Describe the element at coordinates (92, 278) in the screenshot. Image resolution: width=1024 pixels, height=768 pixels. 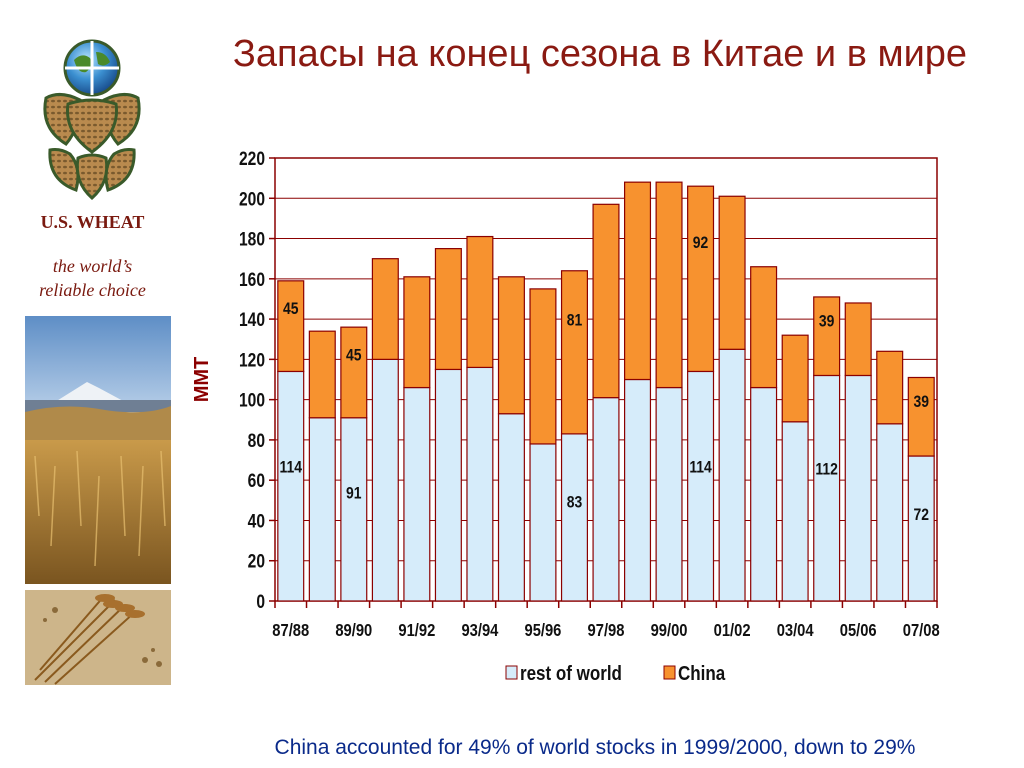
I see `brand-tagline: the world’s reliable choice` at that location.